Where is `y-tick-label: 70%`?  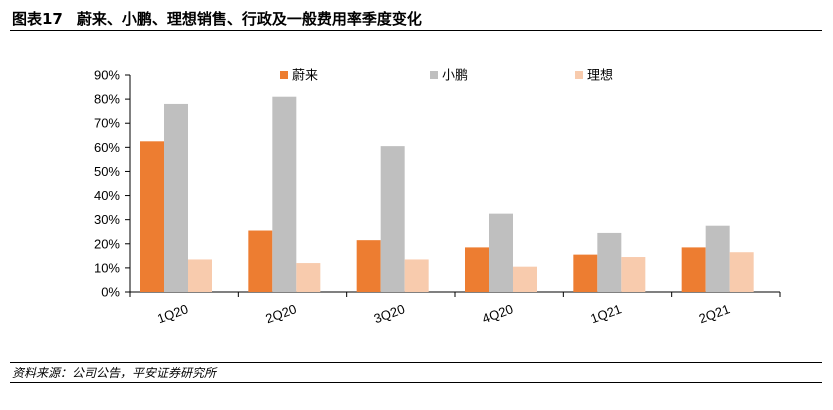
y-tick-label: 70% is located at coordinates (107, 123).